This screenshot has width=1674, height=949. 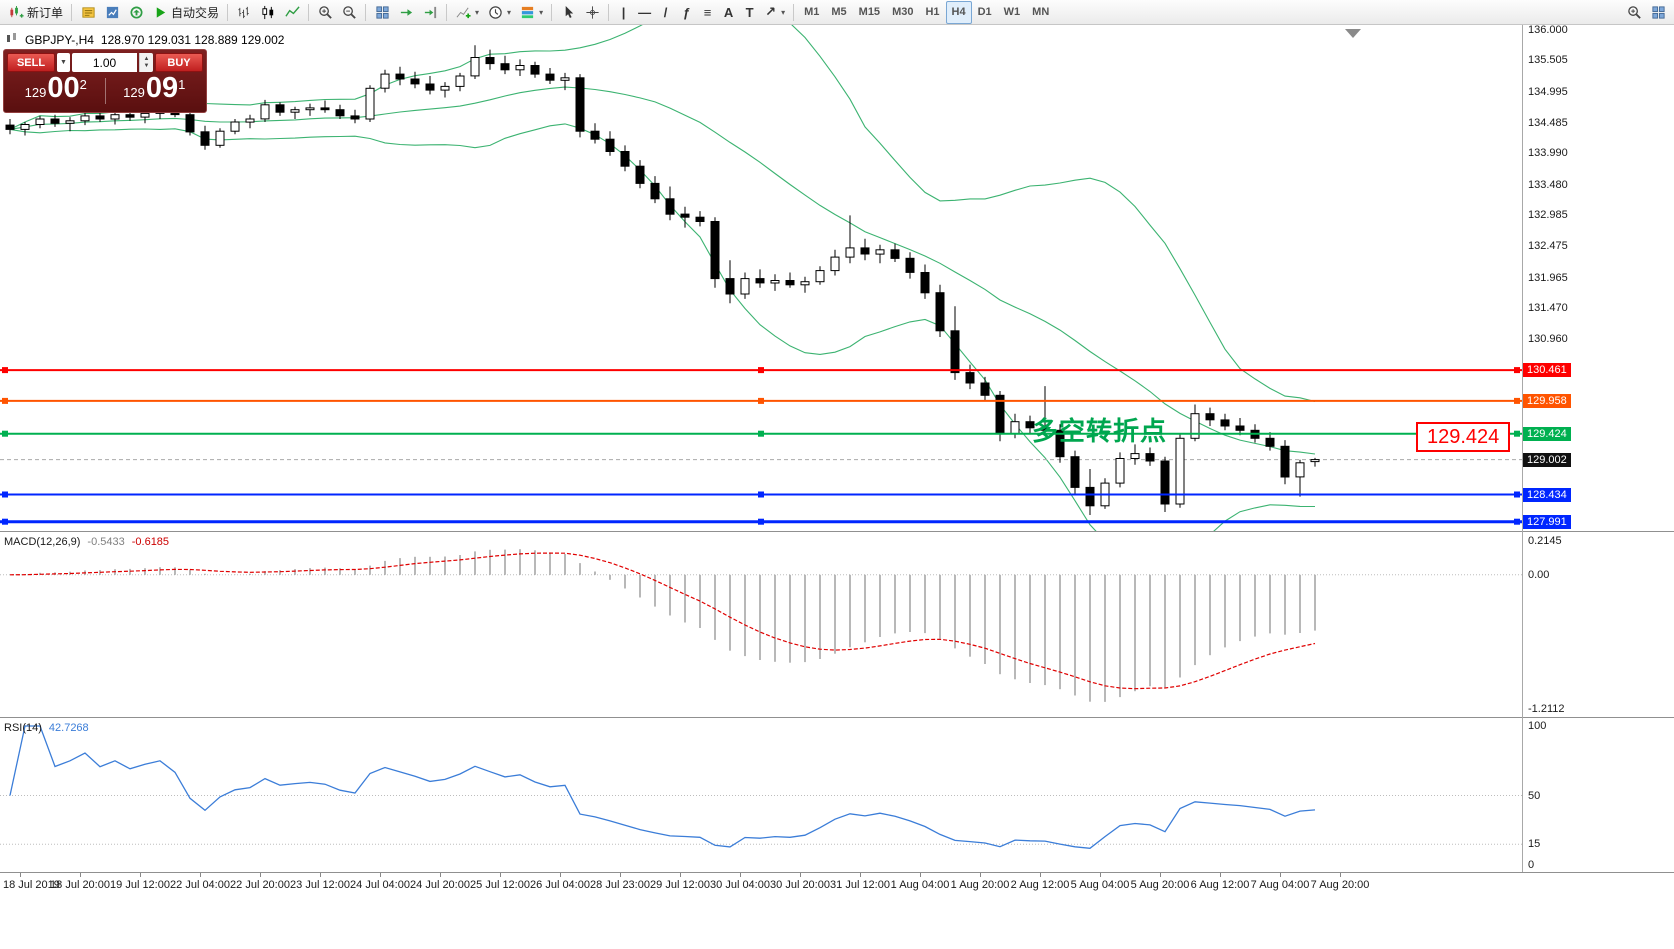 I want to click on price-callout: 129.424, so click(x=1463, y=437).